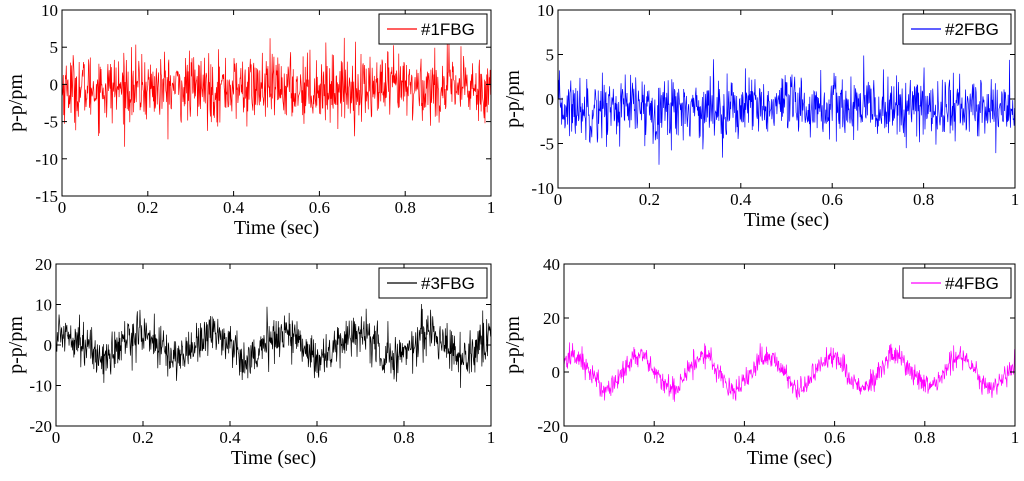 This screenshot has height=481, width=1024. I want to click on legend-label: #2FBG, so click(972, 29).